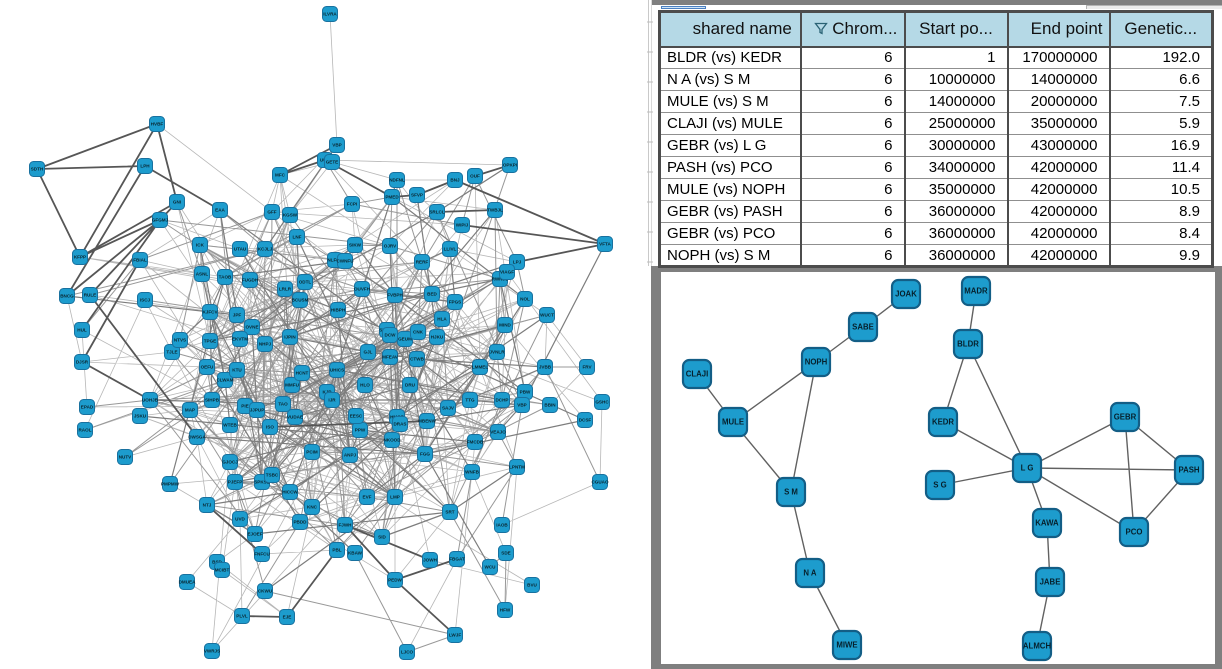  What do you see at coordinates (145, 300) in the screenshot?
I see `svg-text: ISCJ` at bounding box center [145, 300].